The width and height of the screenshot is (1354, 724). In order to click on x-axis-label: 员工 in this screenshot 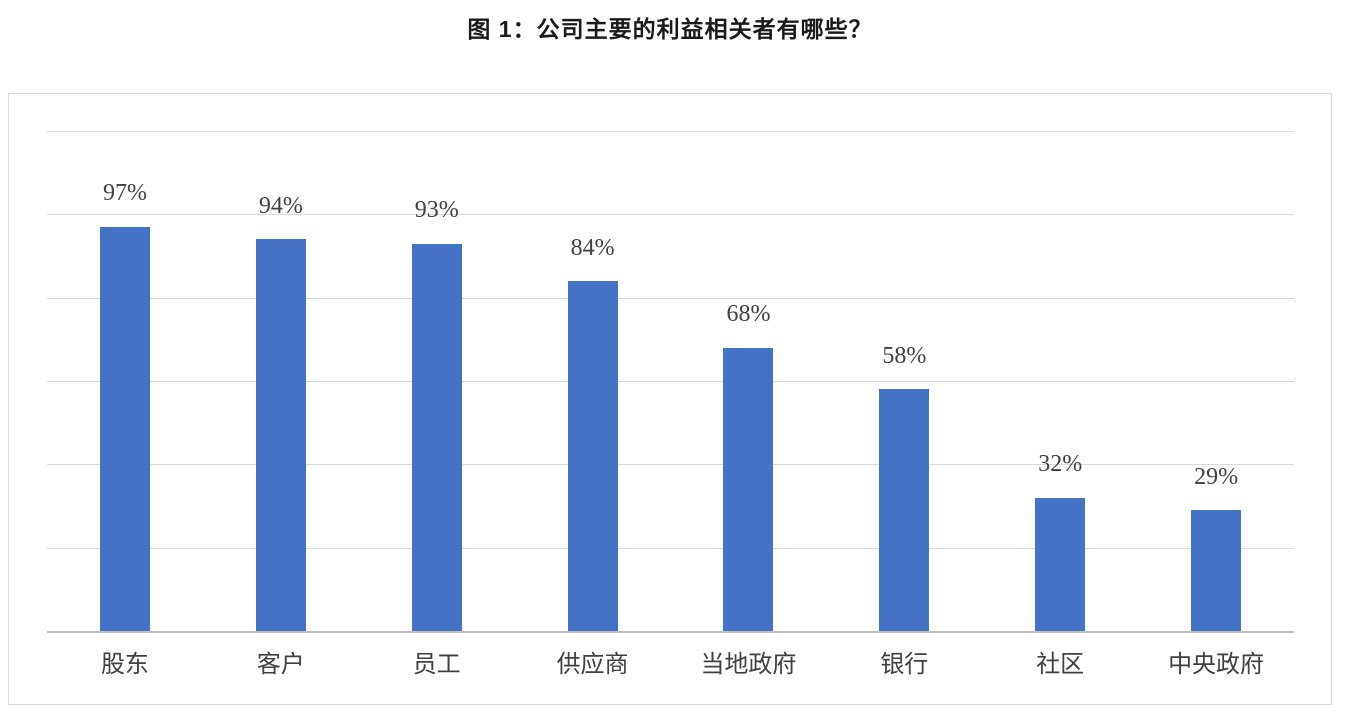, I will do `click(436, 665)`.